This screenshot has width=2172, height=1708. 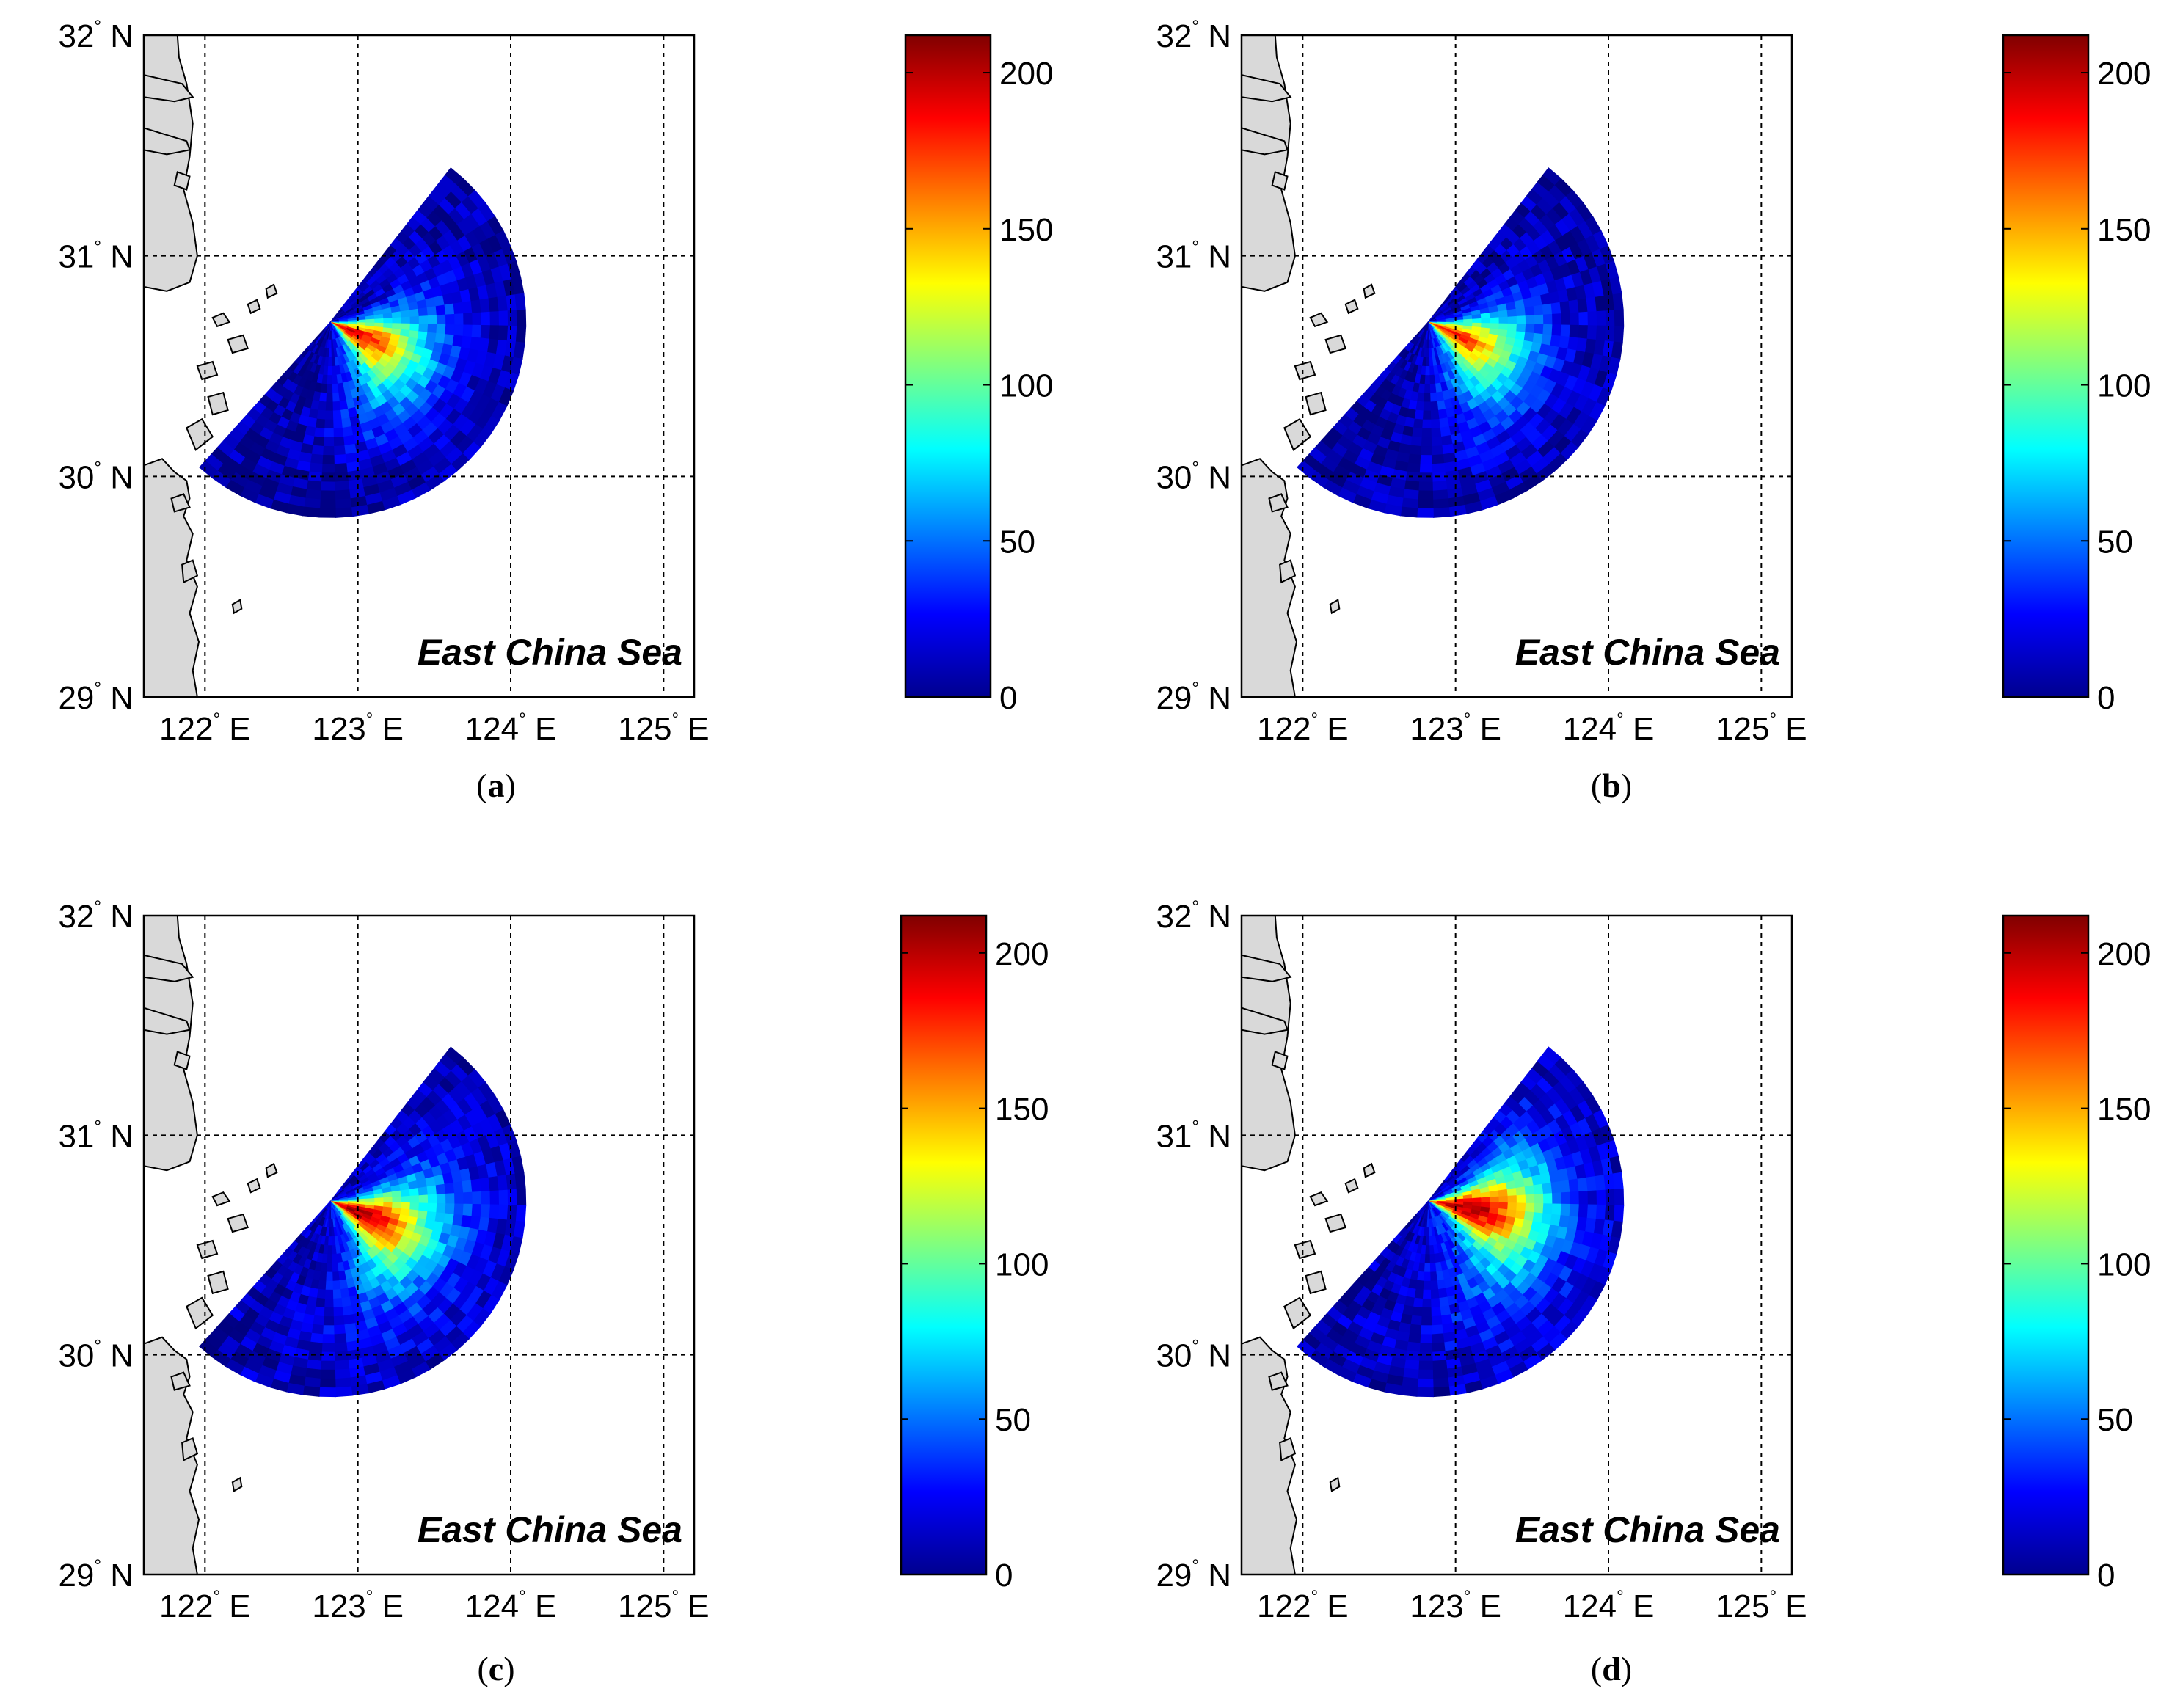 I want to click on colorbar, so click(x=2046, y=366).